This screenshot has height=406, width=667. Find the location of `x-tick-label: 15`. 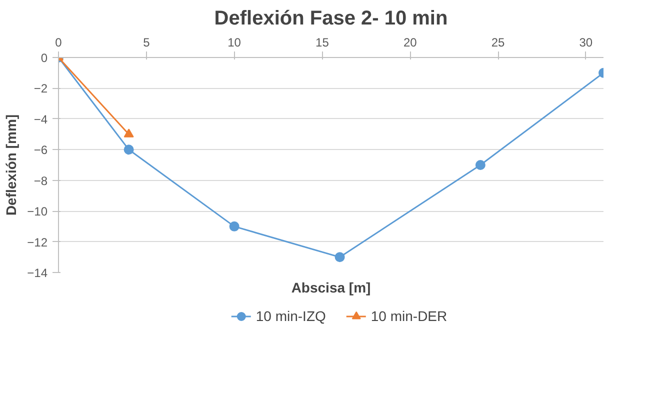

x-tick-label: 15 is located at coordinates (323, 43).